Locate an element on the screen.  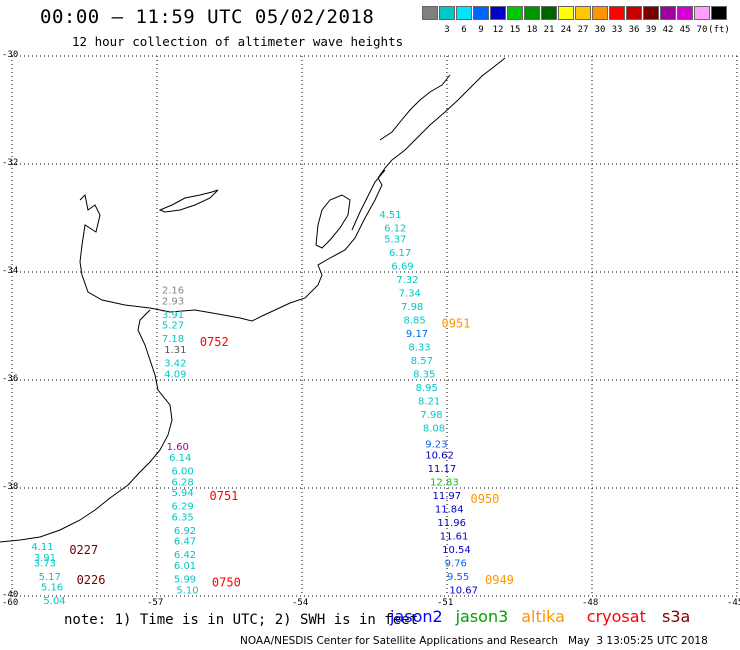
latitude-label: -32 is located at coordinates (10, 163).